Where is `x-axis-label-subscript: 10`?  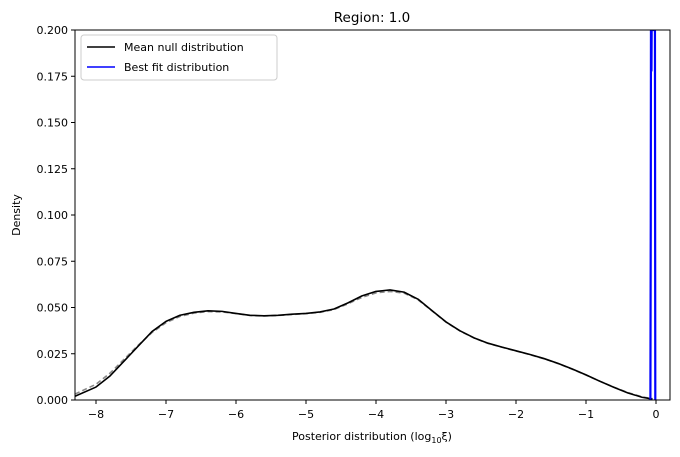
x-axis-label-subscript: 10 is located at coordinates (436, 440).